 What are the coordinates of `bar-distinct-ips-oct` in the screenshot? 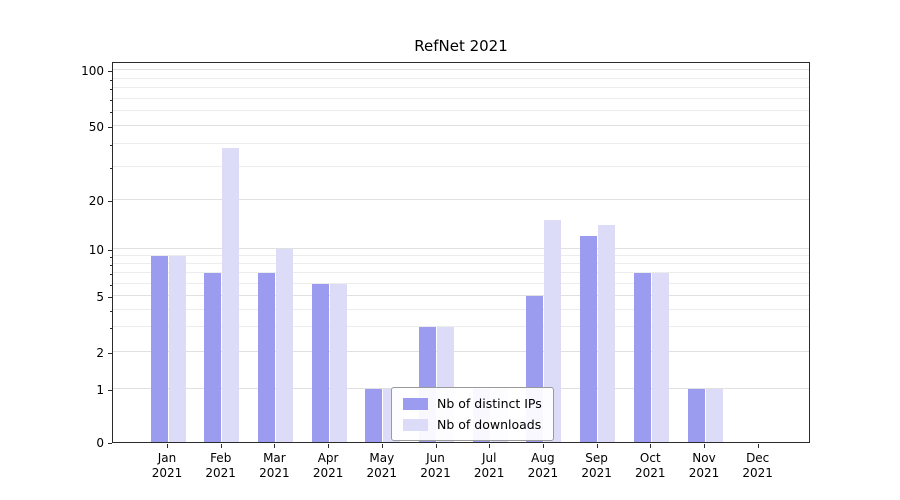 It's located at (642, 357).